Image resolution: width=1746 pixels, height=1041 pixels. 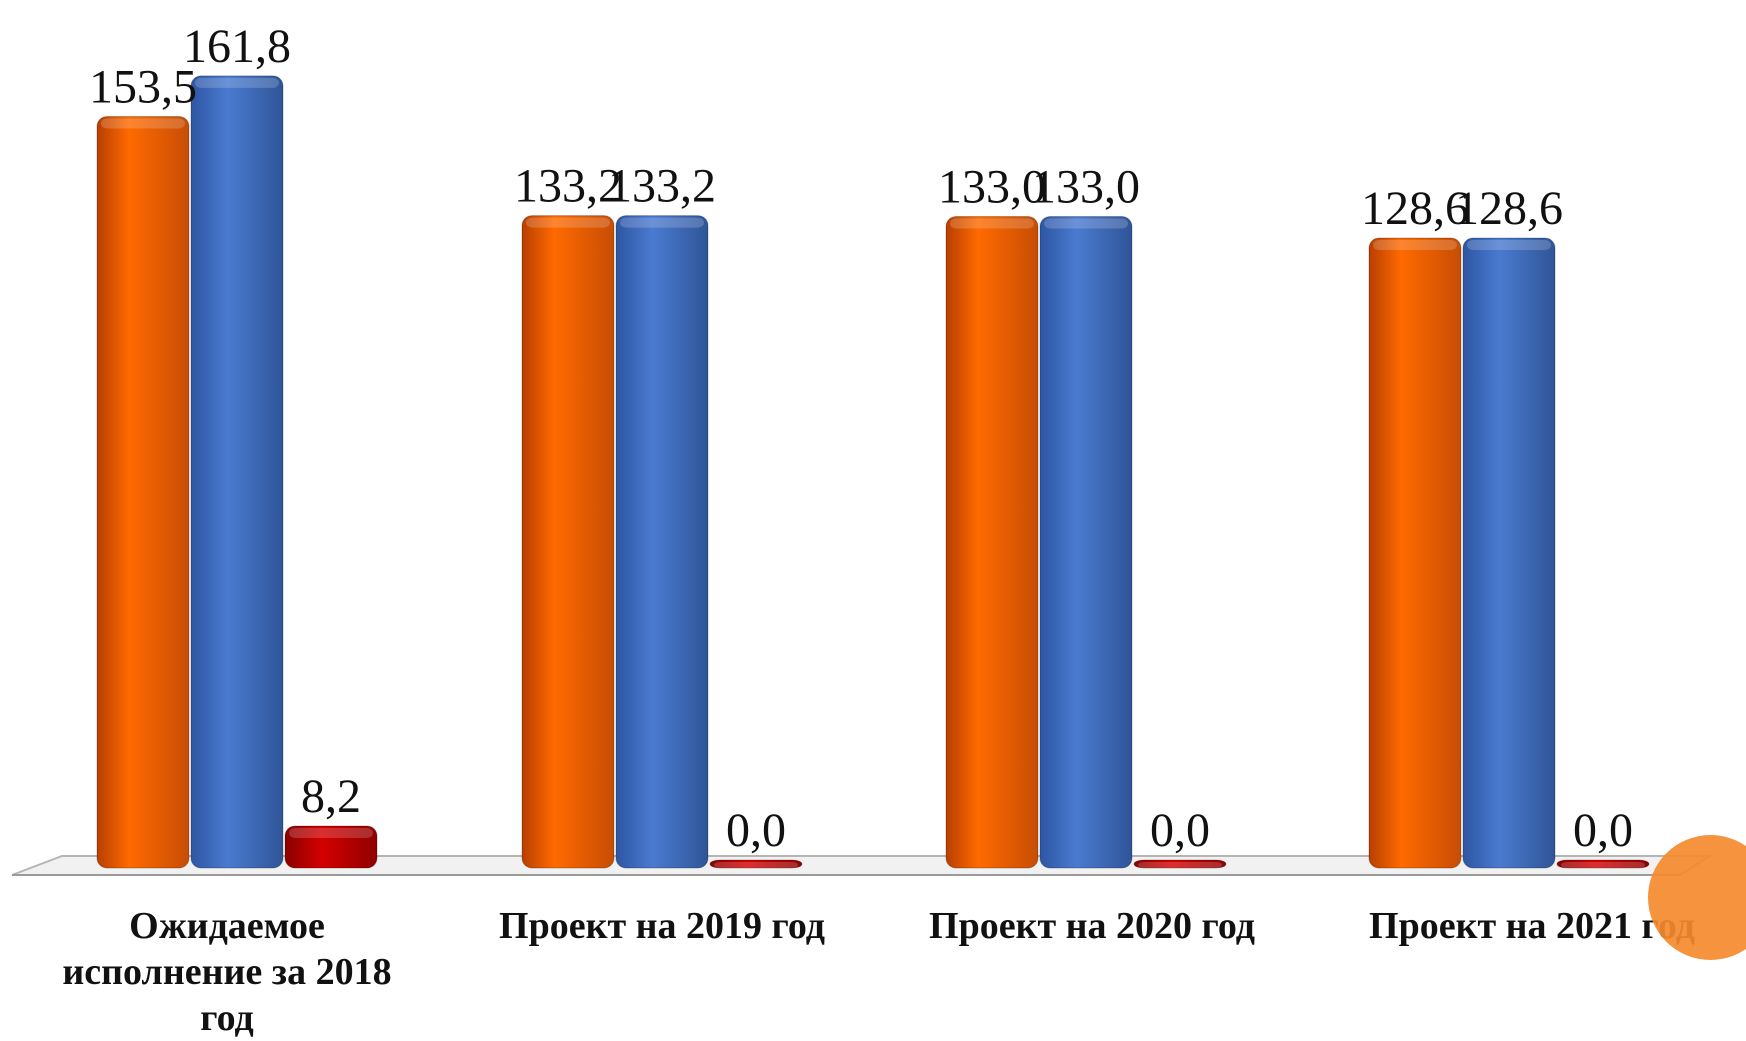 I want to click on value-label-red-3: 0,0, so click(x=1180, y=830).